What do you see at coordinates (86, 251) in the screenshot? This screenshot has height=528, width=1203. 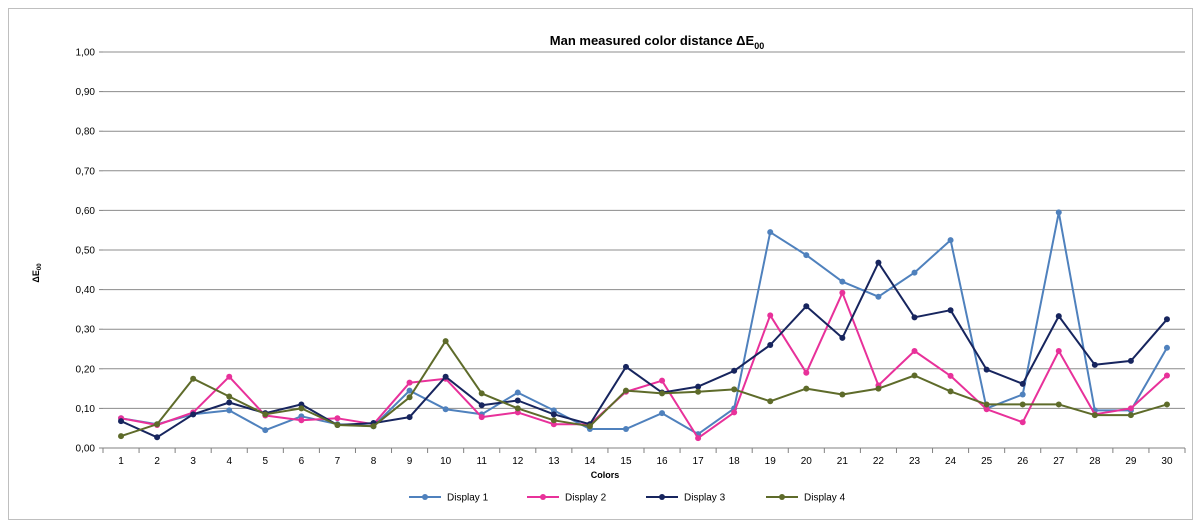 I see `y-tick-label: 0,50` at bounding box center [86, 251].